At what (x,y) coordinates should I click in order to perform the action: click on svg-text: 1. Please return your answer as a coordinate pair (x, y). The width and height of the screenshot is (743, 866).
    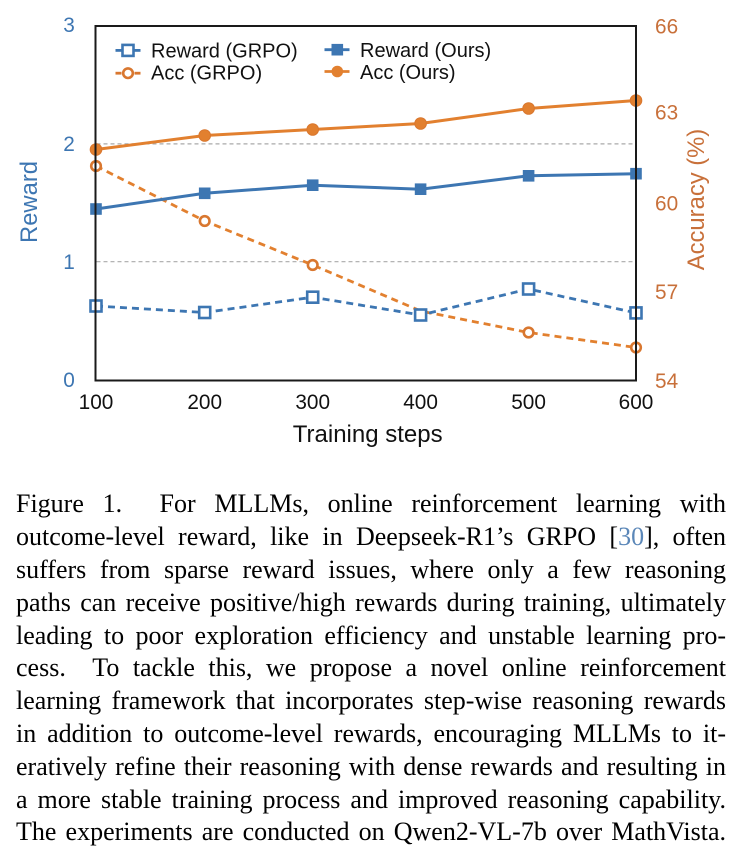
    Looking at the image, I should click on (69, 262).